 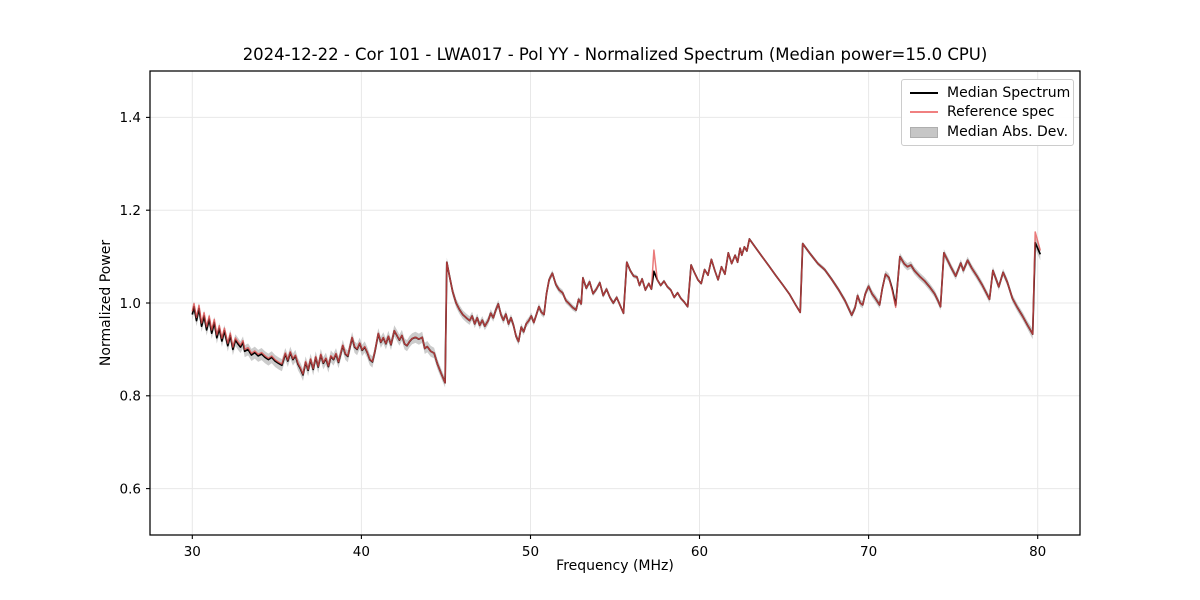 I want to click on y-axis-label: Normalized Power, so click(x=106, y=303).